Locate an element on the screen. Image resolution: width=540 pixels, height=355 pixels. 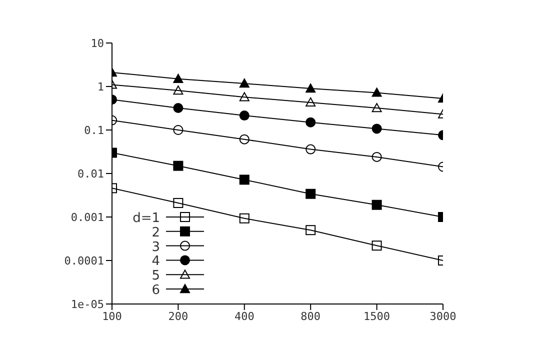
y-tick-label: 0.0001 is located at coordinates (84, 261).